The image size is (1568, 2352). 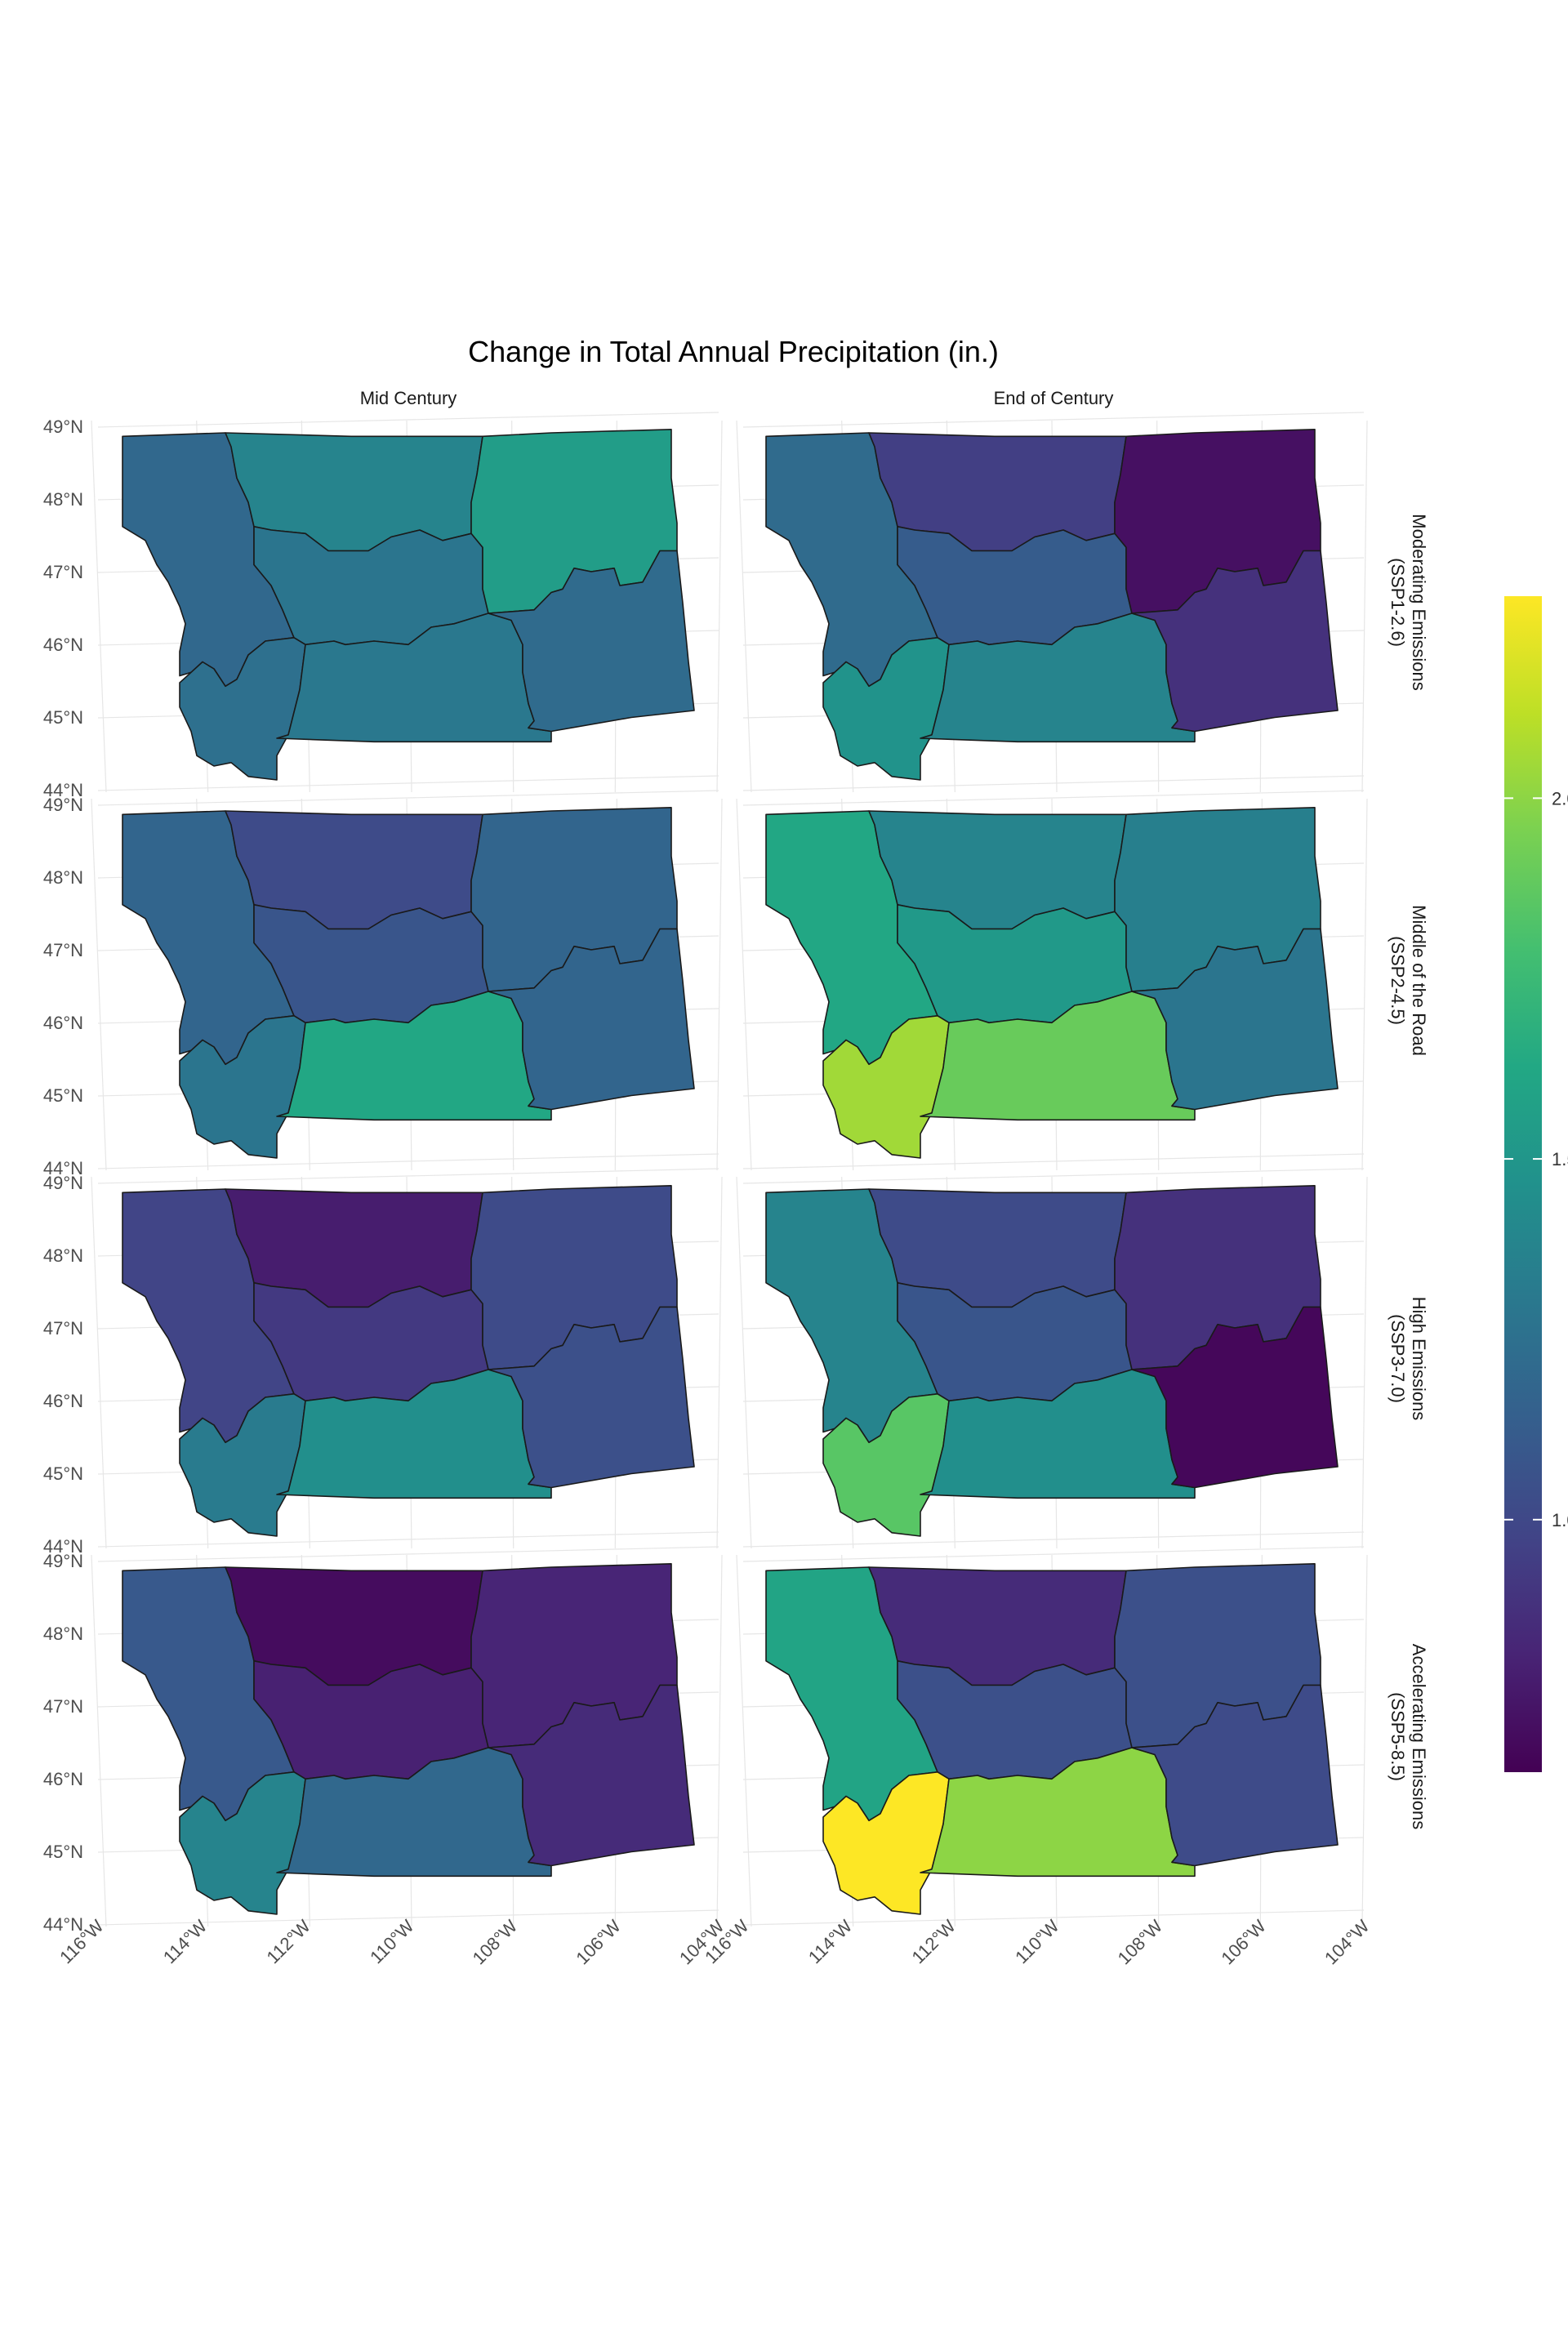 I want to click on colorbar-tick-label: 1.5, so click(x=1560, y=1159).